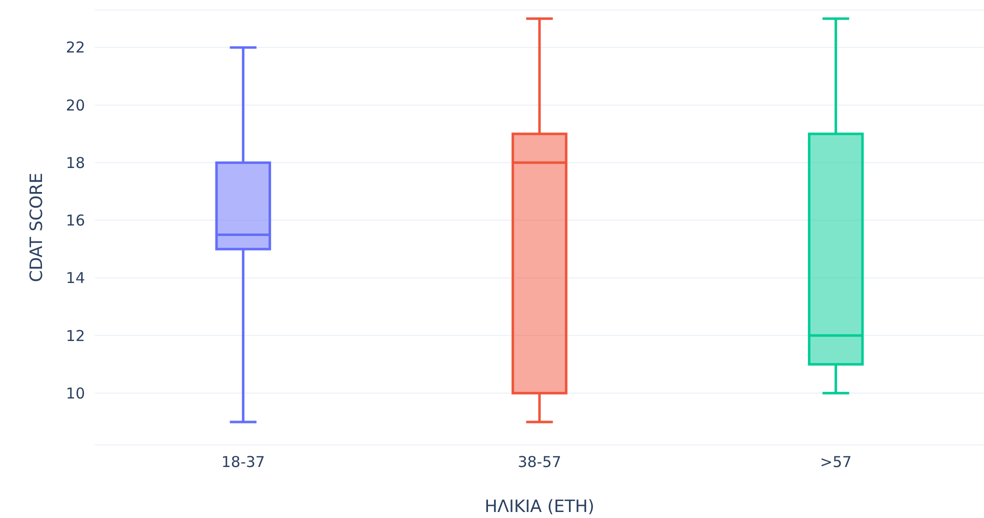 The width and height of the screenshot is (984, 518). I want to click on y-tick-label: 10, so click(75, 393).